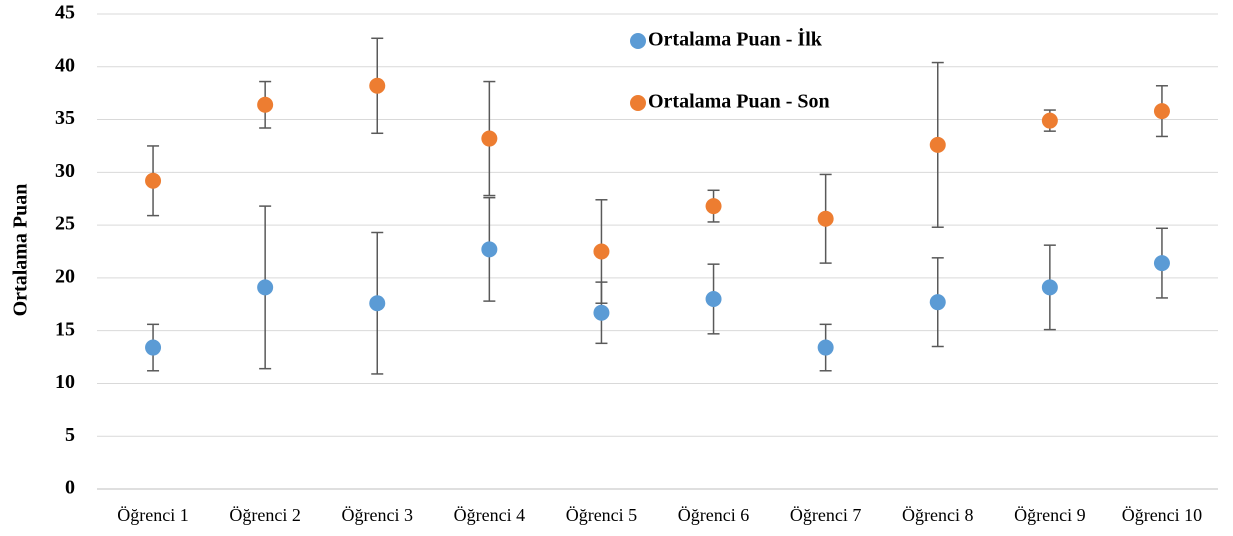 This screenshot has width=1233, height=536. What do you see at coordinates (937, 515) in the screenshot?
I see `x-tick-label: Öğrenci 8` at bounding box center [937, 515].